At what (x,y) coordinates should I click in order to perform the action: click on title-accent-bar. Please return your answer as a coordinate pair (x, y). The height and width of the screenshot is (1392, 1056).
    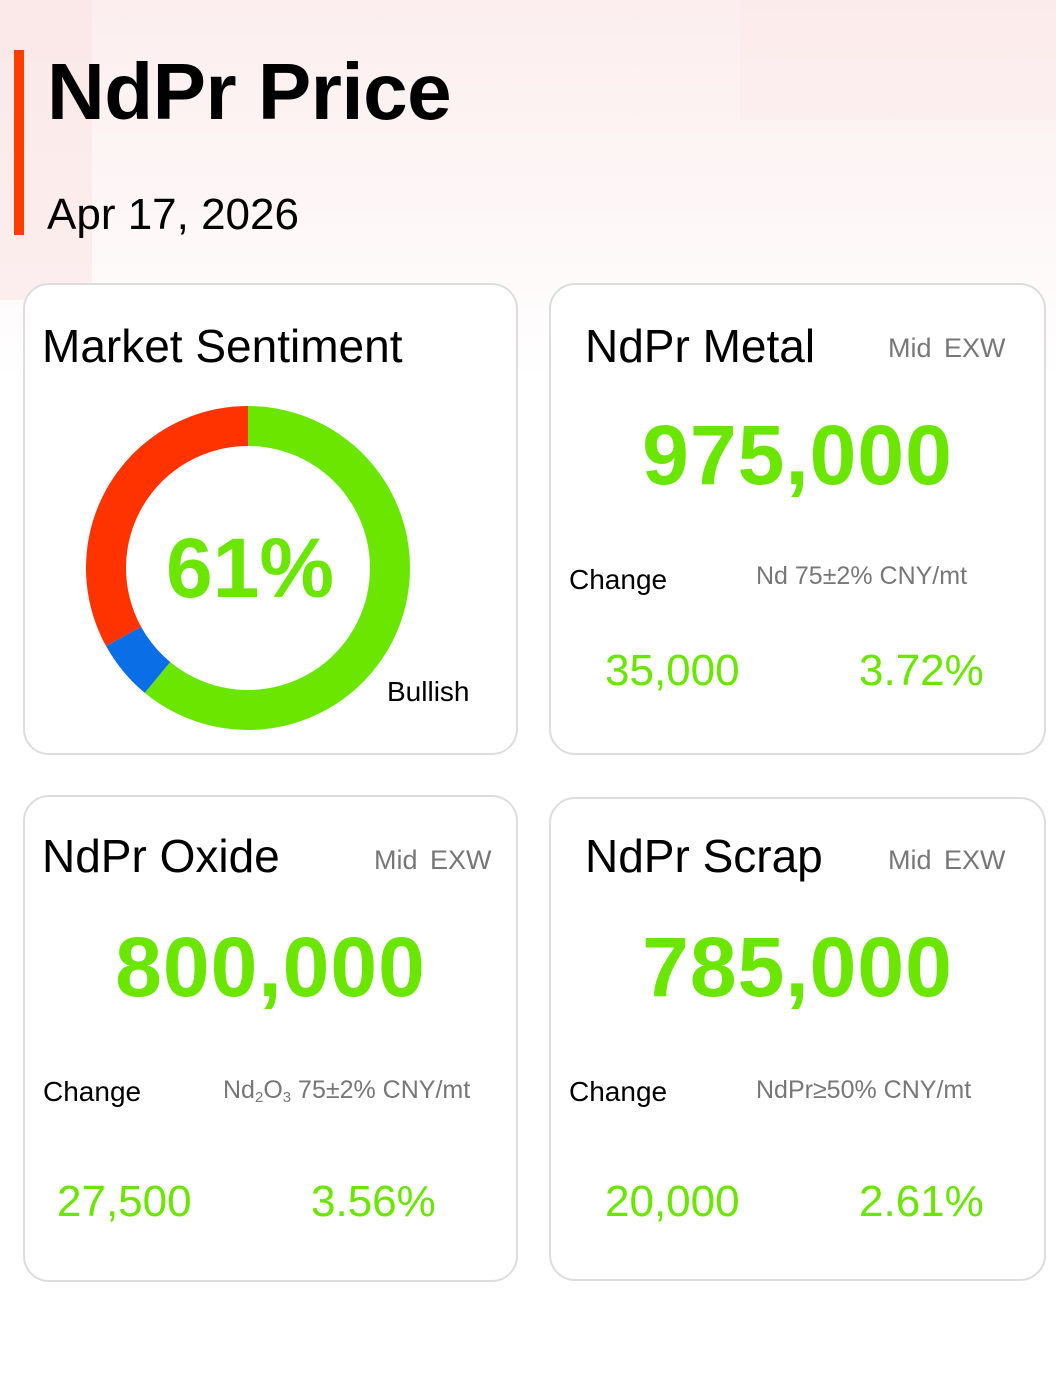
    Looking at the image, I should click on (19, 142).